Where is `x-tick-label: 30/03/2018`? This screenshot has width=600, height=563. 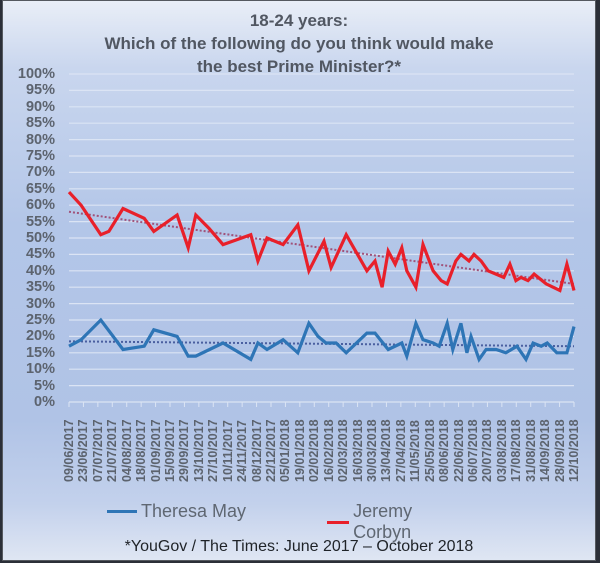 x-tick-label: 30/03/2018 is located at coordinates (372, 450).